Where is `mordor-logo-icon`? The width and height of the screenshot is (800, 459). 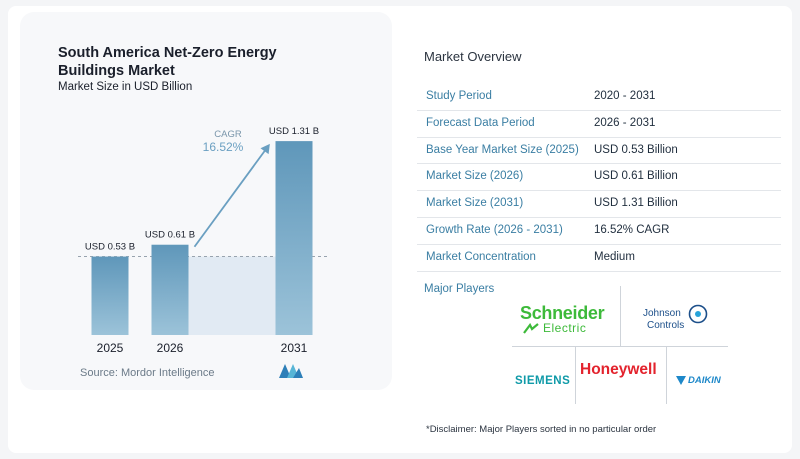 mordor-logo-icon is located at coordinates (291, 371).